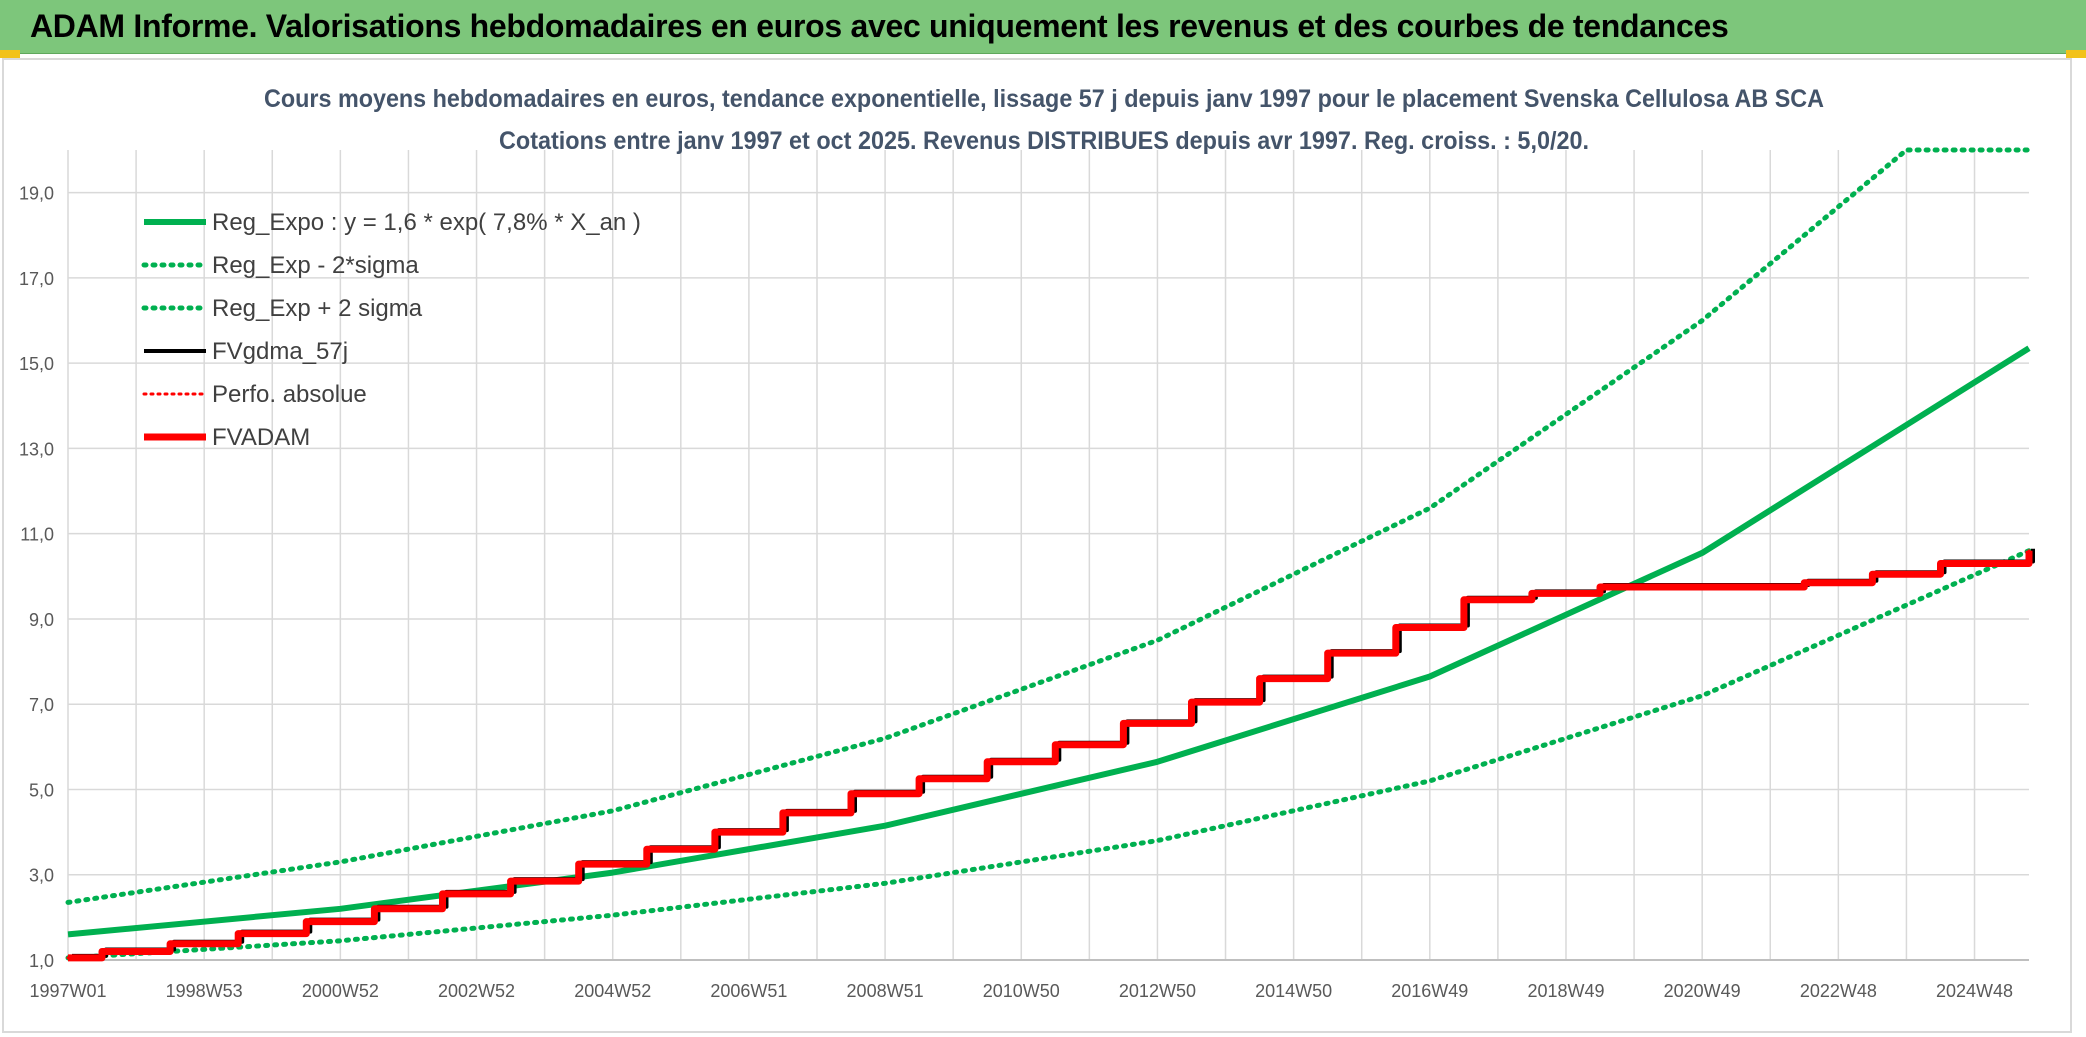 The width and height of the screenshot is (2086, 1037). Describe the element at coordinates (1157, 991) in the screenshot. I see `x-tick-label: 2012W50` at that location.